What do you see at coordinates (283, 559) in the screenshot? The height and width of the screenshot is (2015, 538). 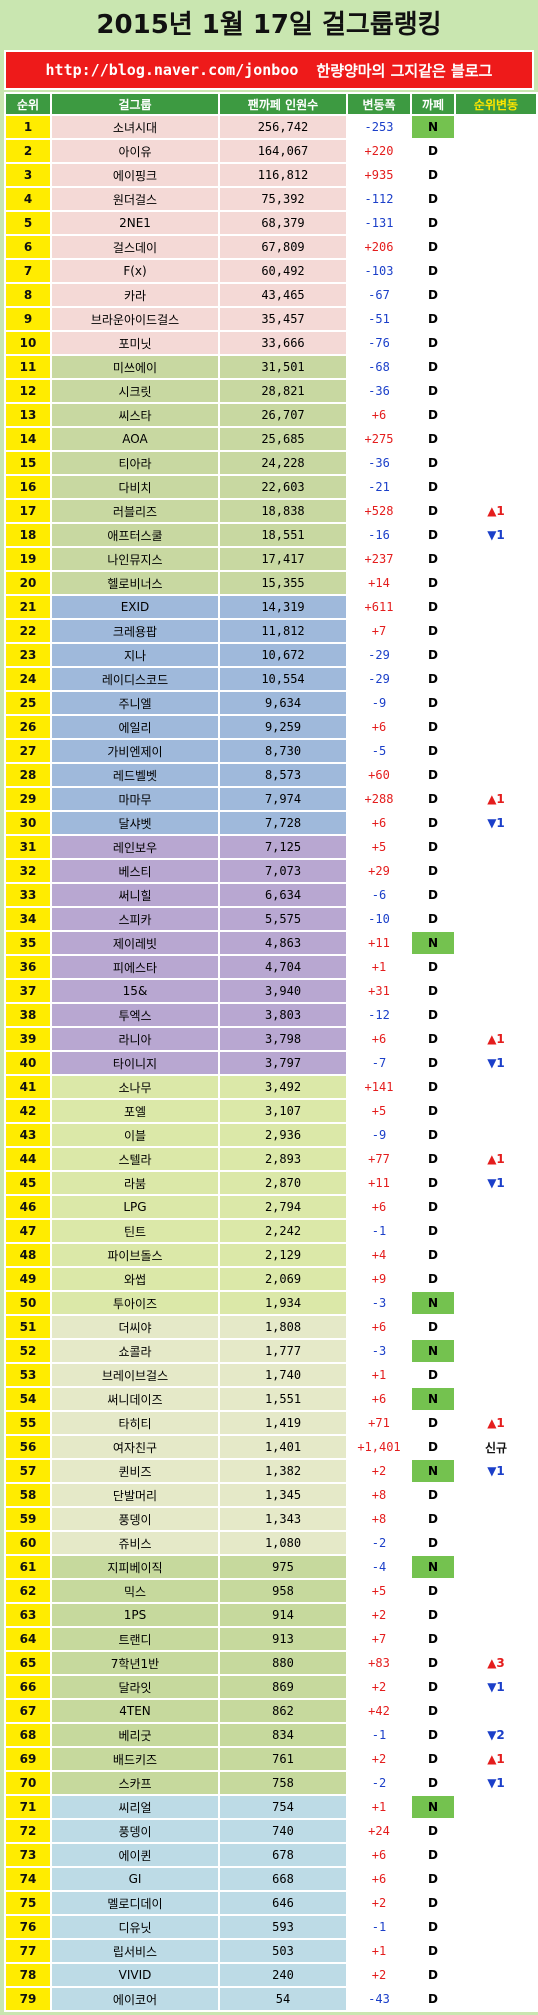 I see `fan-count-cell: 17,417` at bounding box center [283, 559].